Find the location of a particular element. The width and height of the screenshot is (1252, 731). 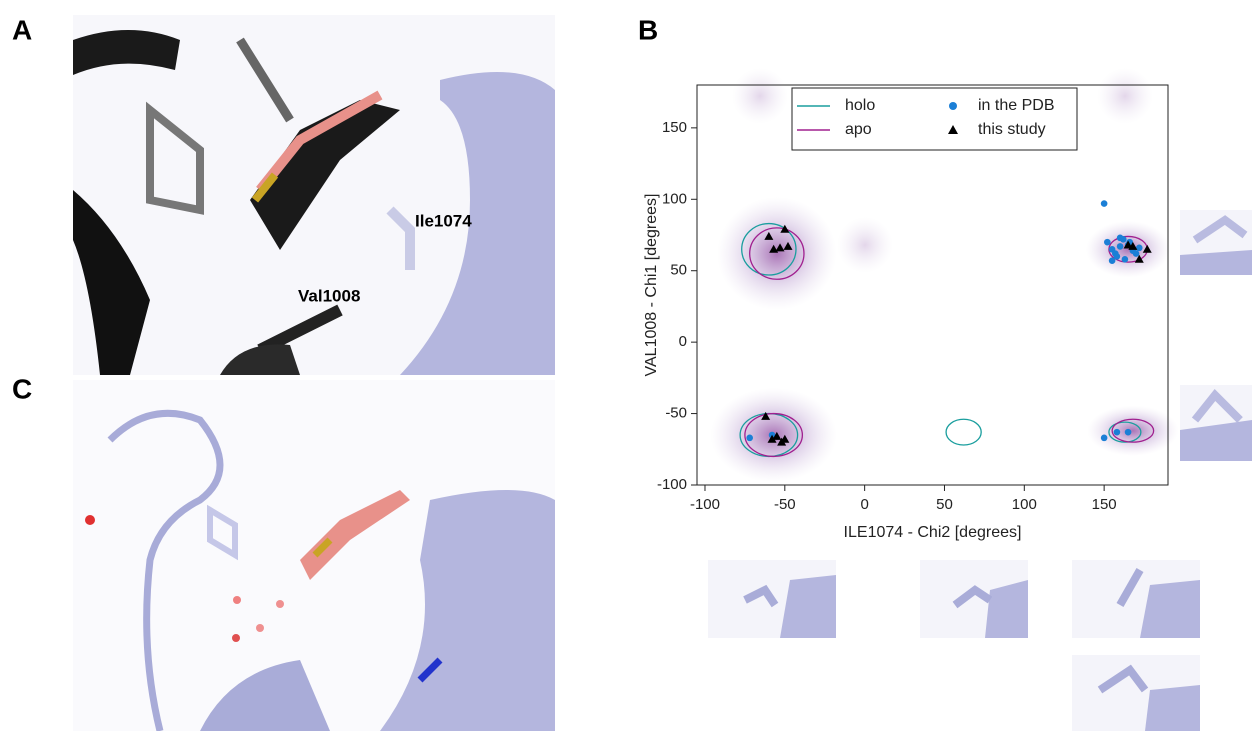

y-tick-label: 100 is located at coordinates (674, 198).